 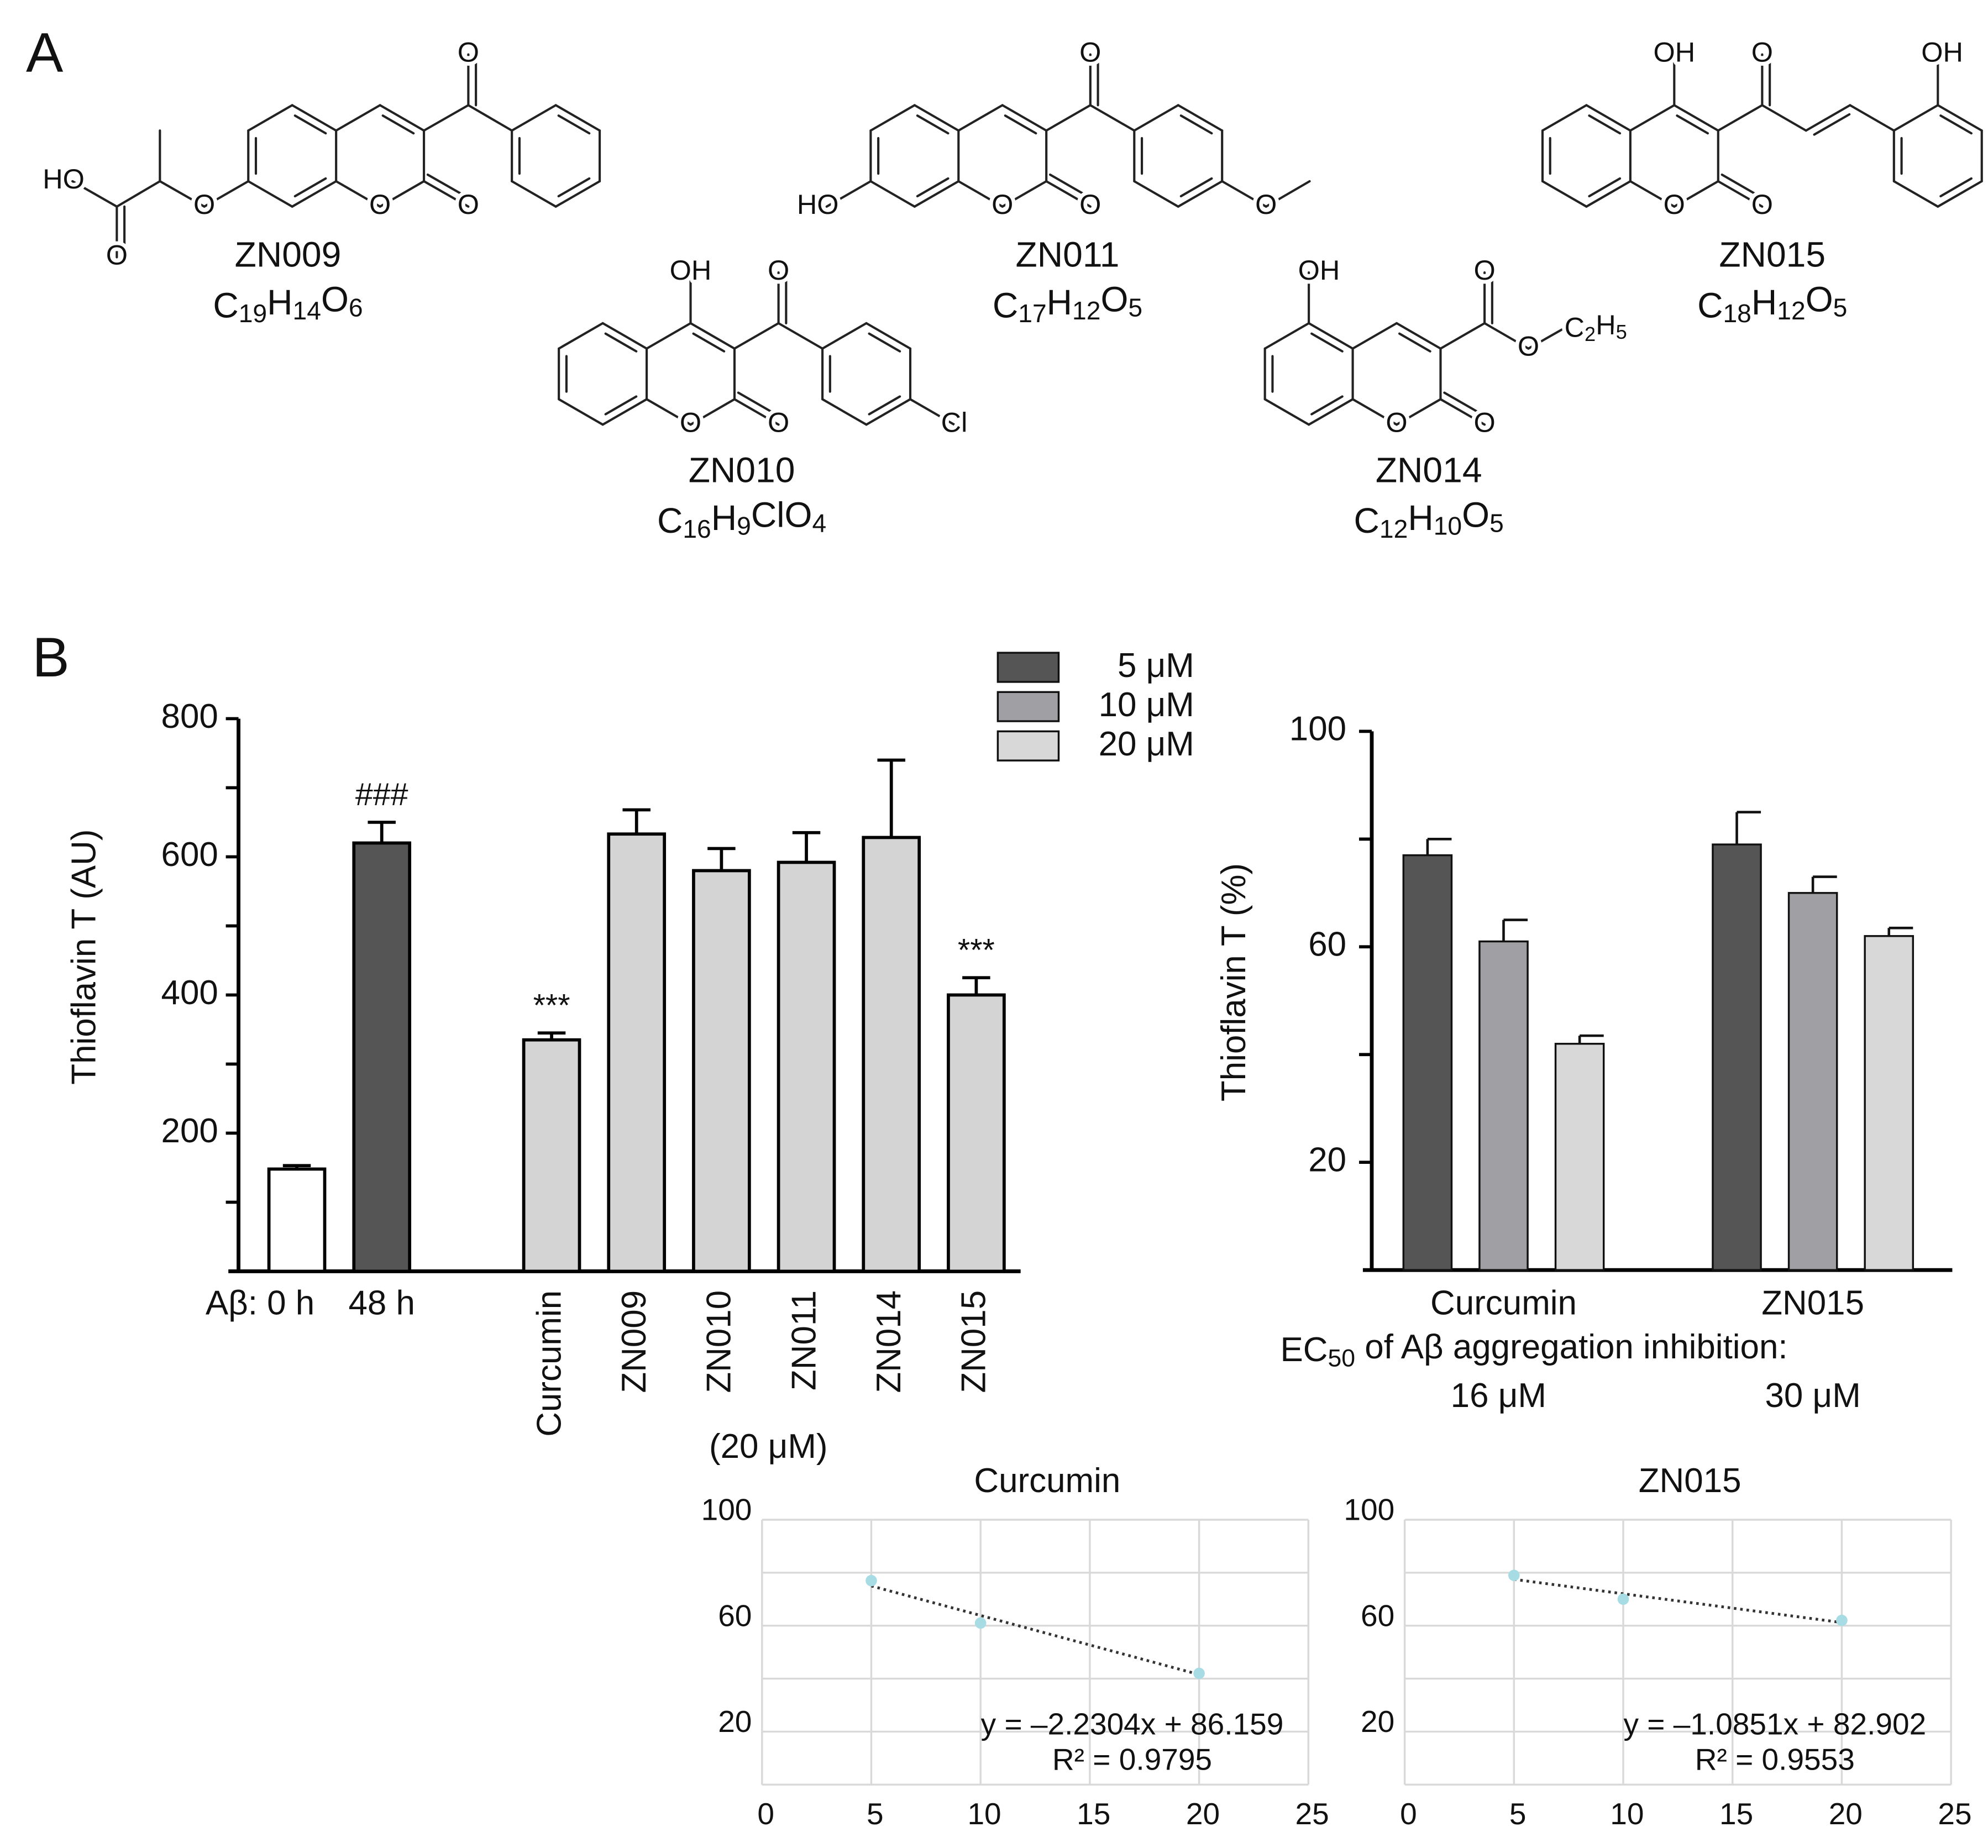 What do you see at coordinates (1791, 311) in the screenshot?
I see `text-part: 12` at bounding box center [1791, 311].